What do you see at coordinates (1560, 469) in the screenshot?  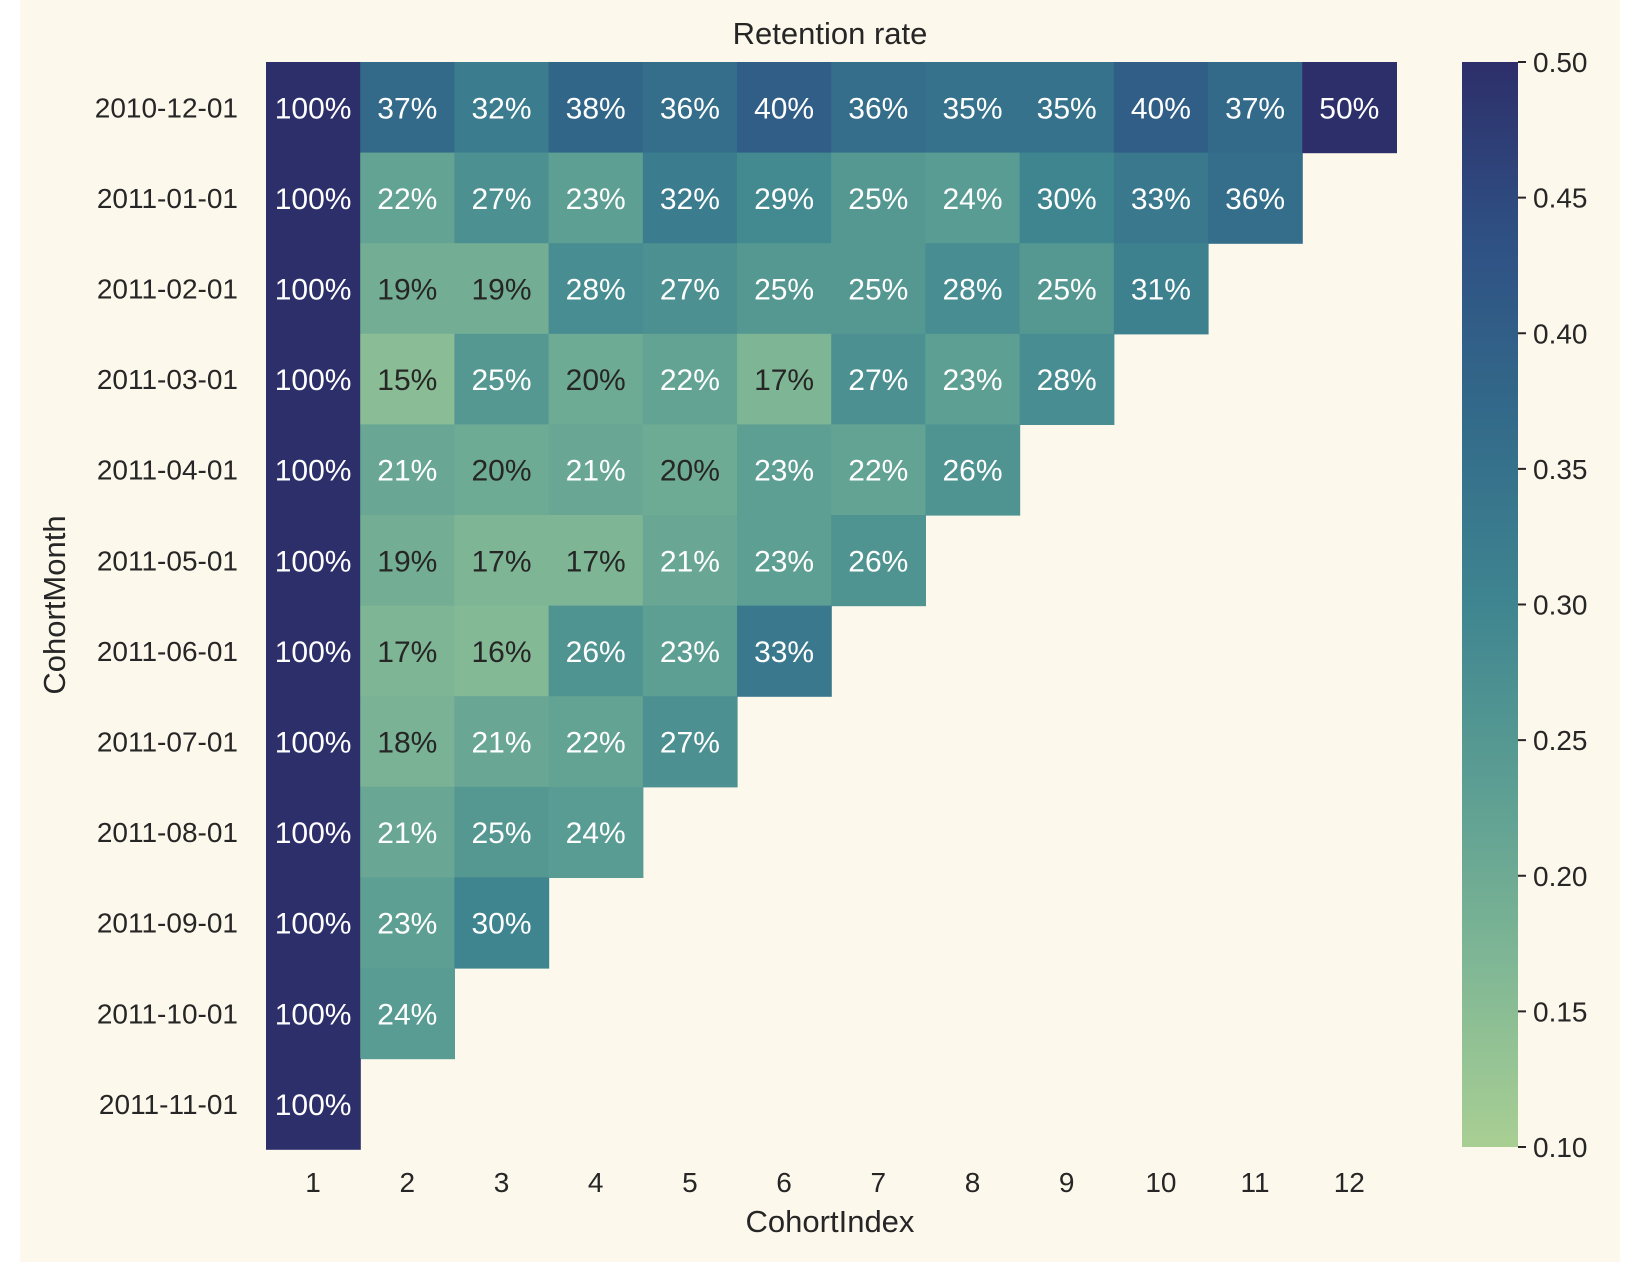 I see `colorbar-tick-label: 0.35` at bounding box center [1560, 469].